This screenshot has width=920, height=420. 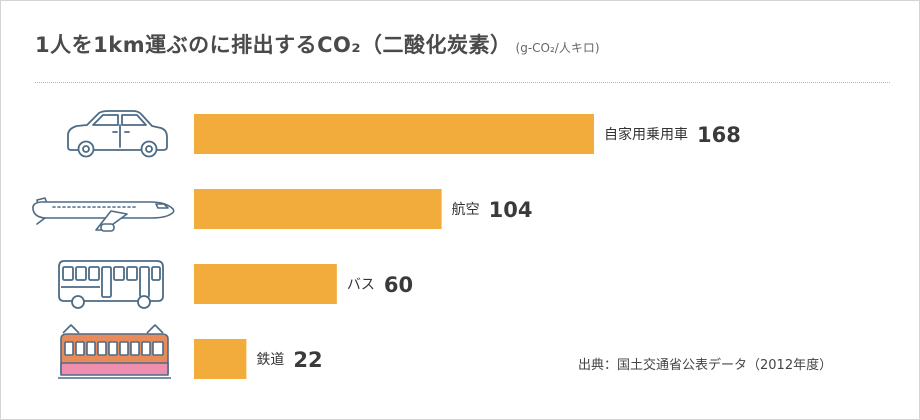 What do you see at coordinates (462, 82) in the screenshot?
I see `title-divider` at bounding box center [462, 82].